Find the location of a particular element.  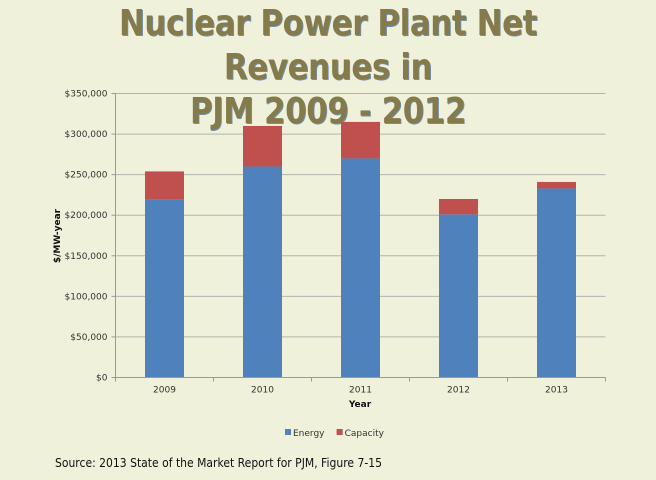

legend-label-capacity: Capacity is located at coordinates (365, 434).